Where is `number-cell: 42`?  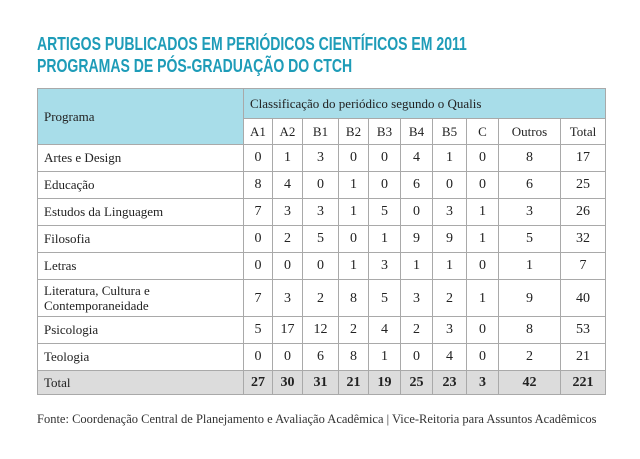 number-cell: 42 is located at coordinates (529, 382).